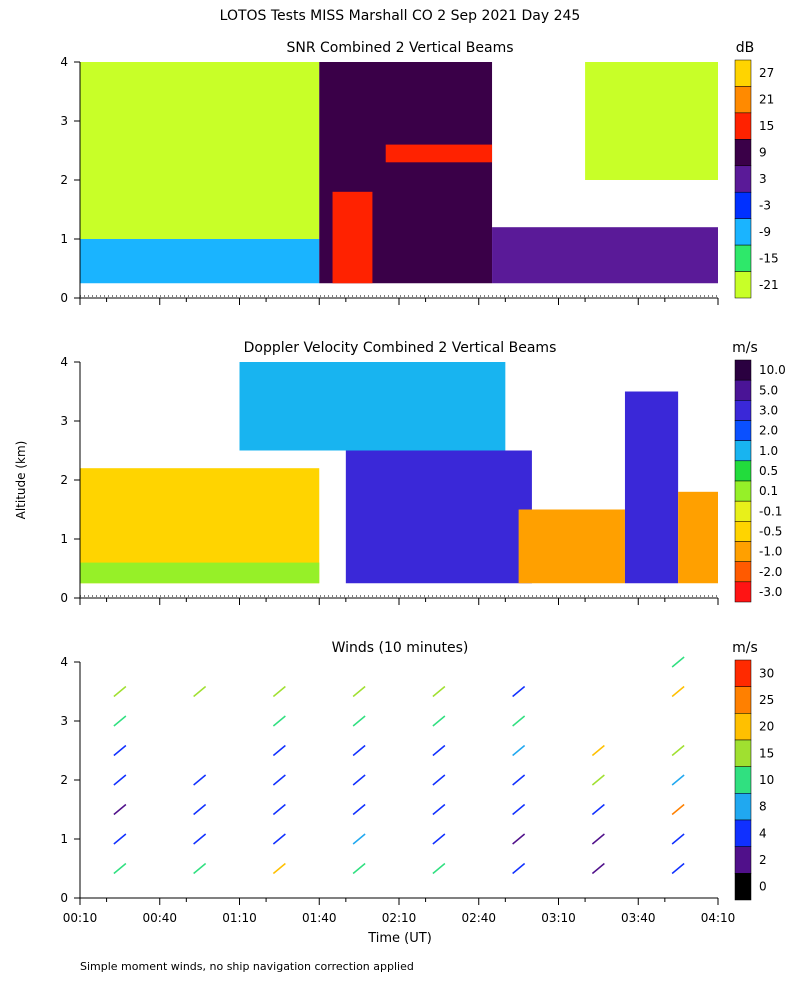 This screenshot has height=1000, width=800. Describe the element at coordinates (763, 833) in the screenshot. I see `colorbar-label: 4` at that location.